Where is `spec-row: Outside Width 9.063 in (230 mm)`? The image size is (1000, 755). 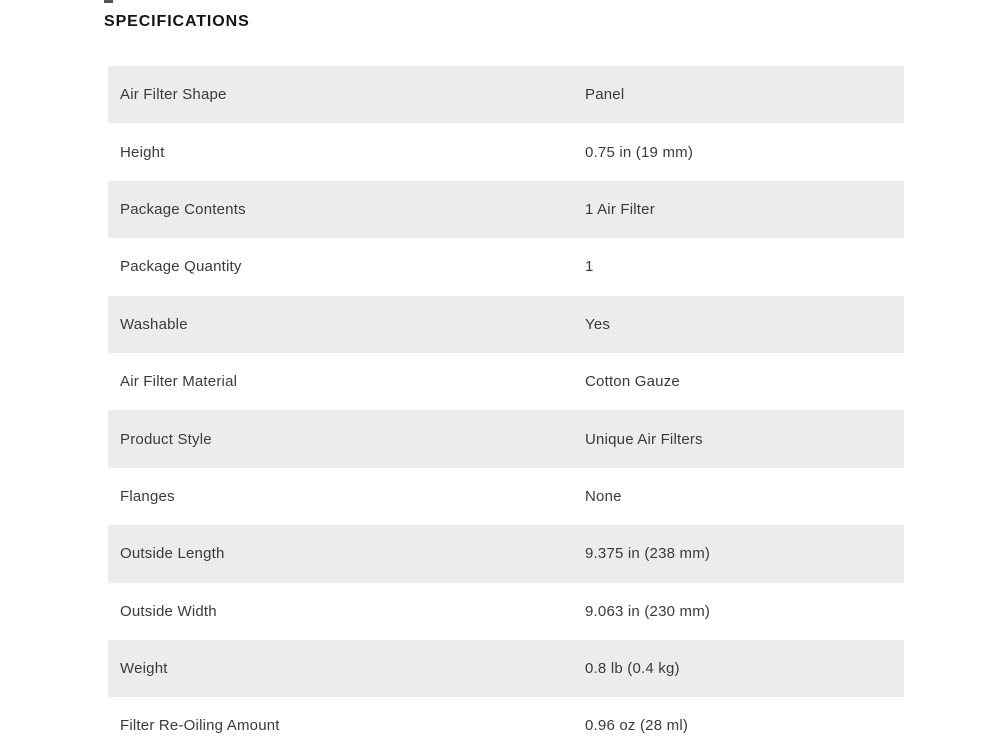
spec-row: Outside Width 9.063 in (230 mm) is located at coordinates (506, 611).